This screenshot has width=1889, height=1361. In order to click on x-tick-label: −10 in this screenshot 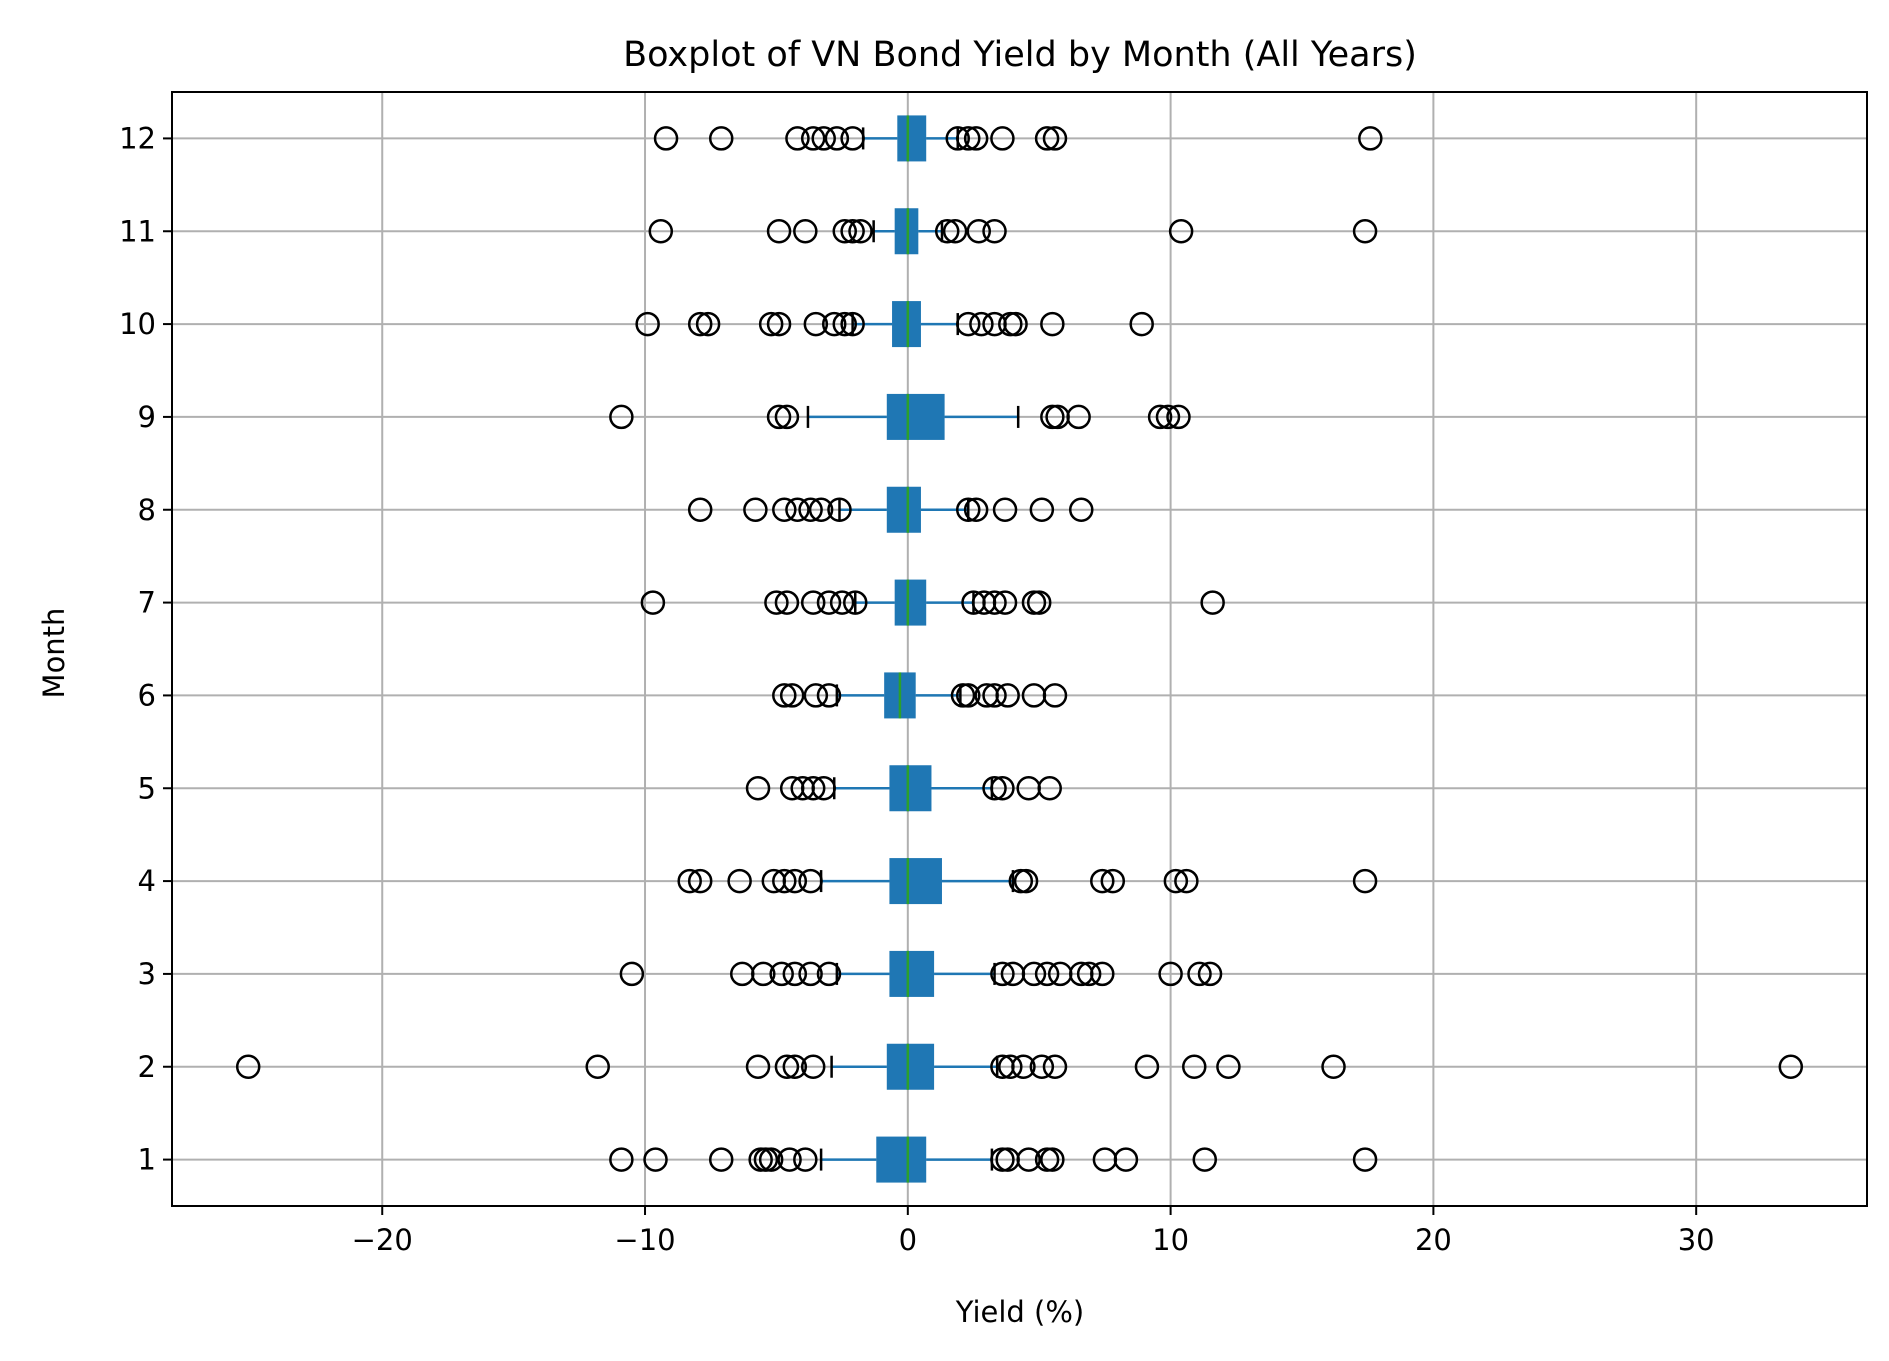, I will do `click(644, 1240)`.